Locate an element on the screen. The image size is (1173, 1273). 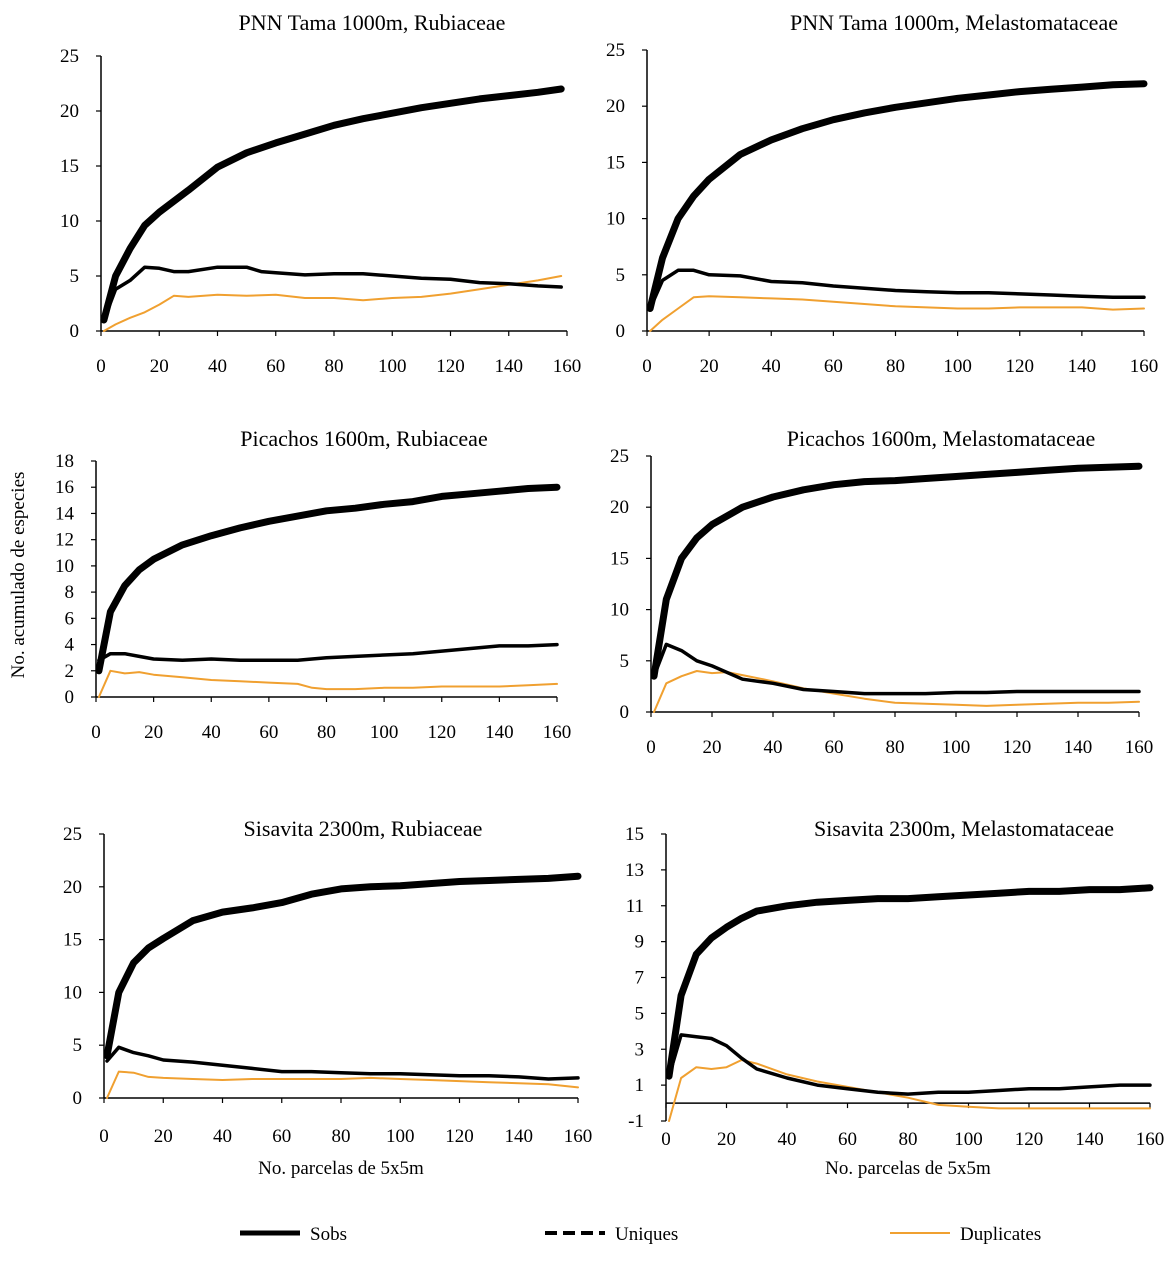
y-tick-label: 16 is located at coordinates (64, 487).